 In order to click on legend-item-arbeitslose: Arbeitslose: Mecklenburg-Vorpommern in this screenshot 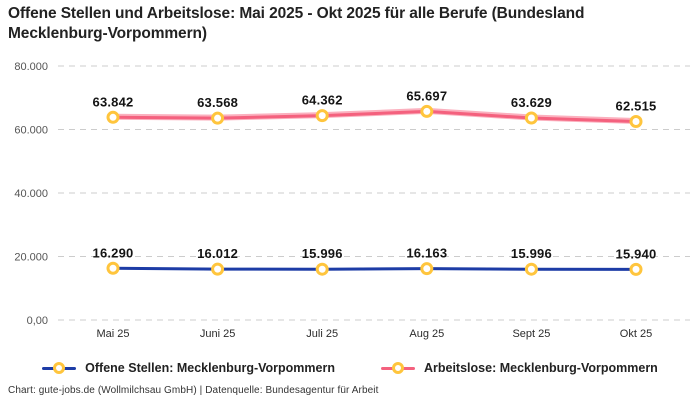, I will do `click(519, 368)`.